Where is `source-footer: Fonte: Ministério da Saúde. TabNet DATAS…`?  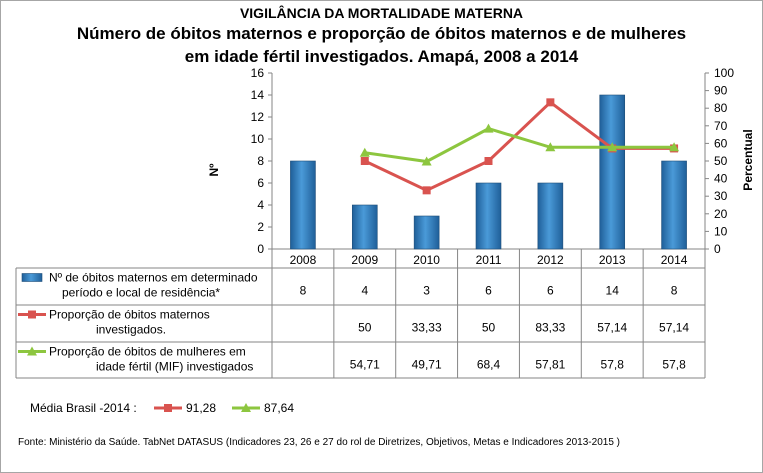
source-footer: Fonte: Ministério da Saúde. TabNet DATAS… is located at coordinates (319, 442).